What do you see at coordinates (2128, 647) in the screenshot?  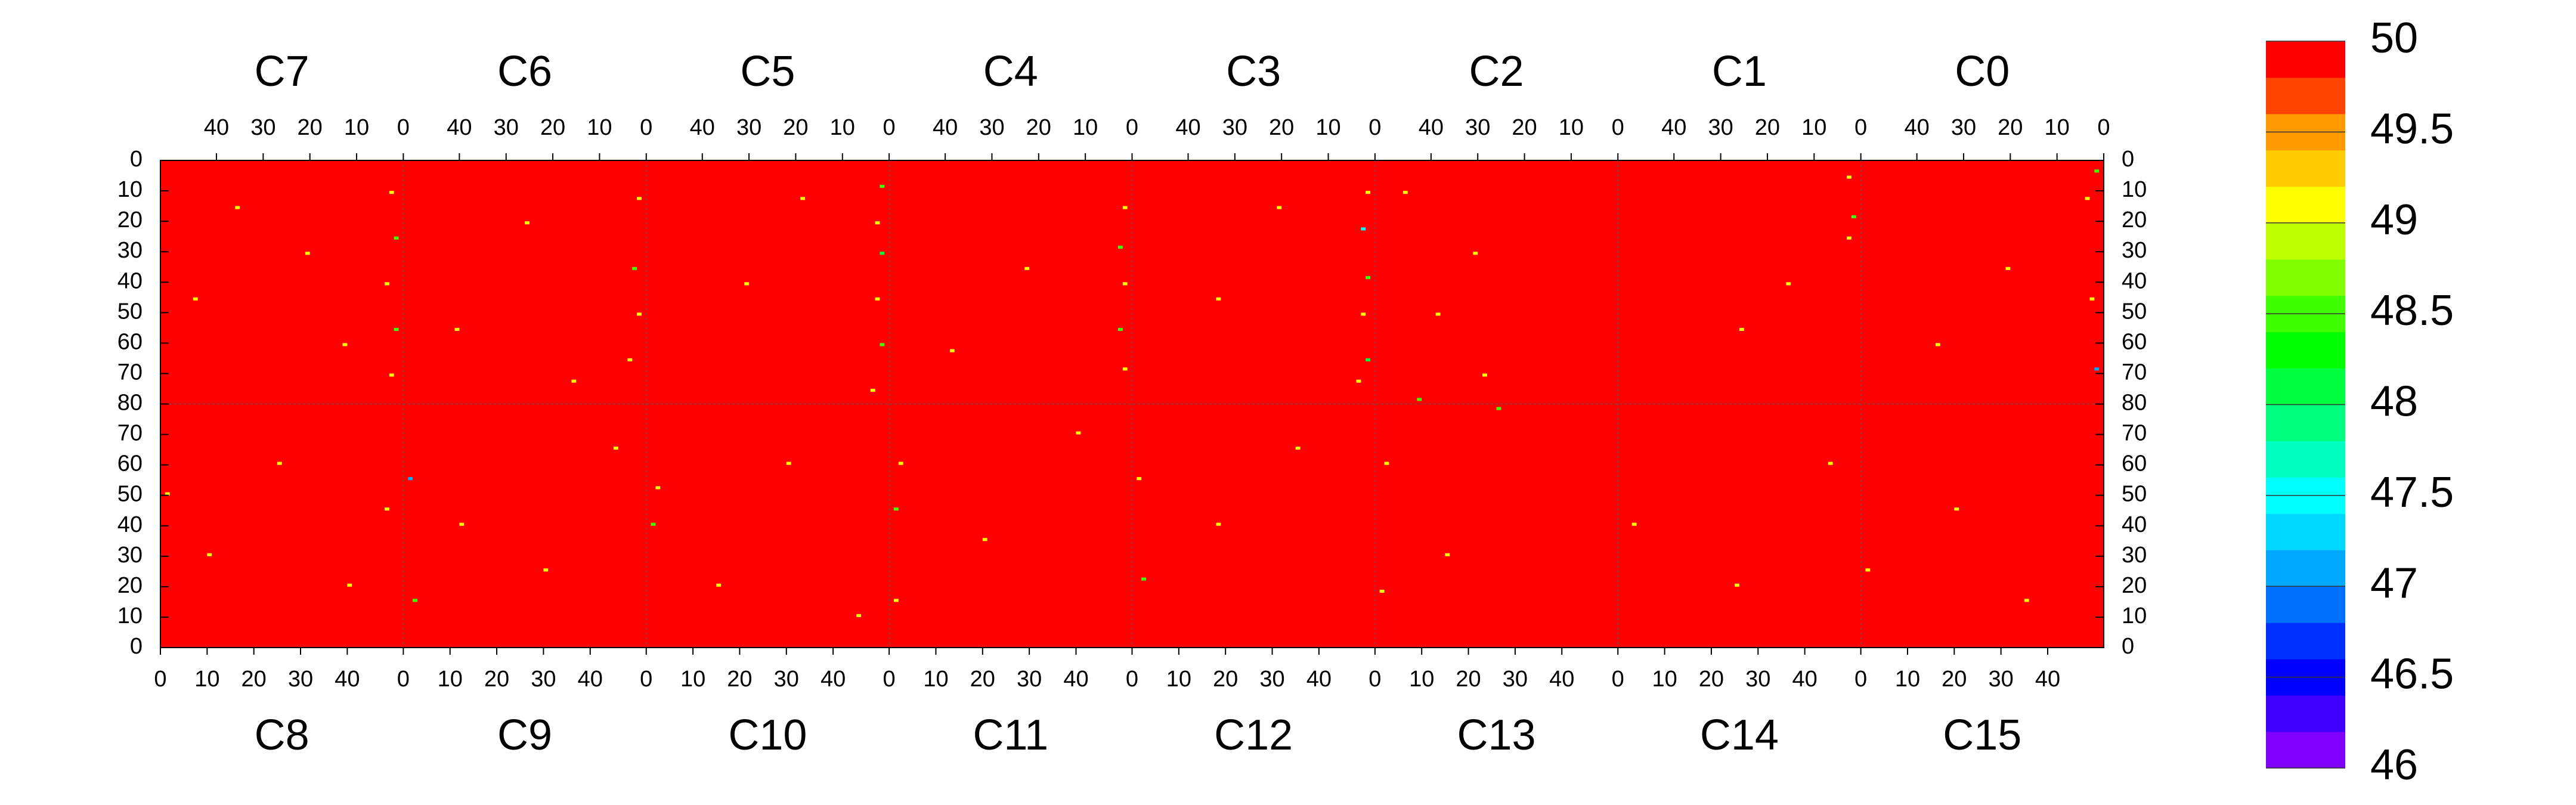 I see `y-tick-label: 0` at bounding box center [2128, 647].